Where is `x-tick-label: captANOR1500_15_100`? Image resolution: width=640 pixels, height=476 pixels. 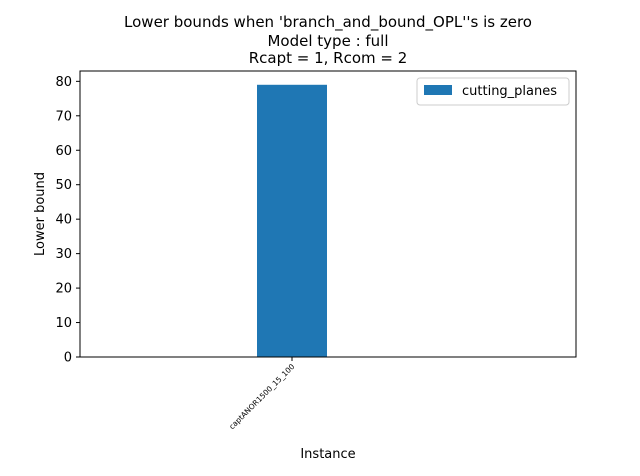 x-tick-label: captANOR1500_15_100 is located at coordinates (261, 396).